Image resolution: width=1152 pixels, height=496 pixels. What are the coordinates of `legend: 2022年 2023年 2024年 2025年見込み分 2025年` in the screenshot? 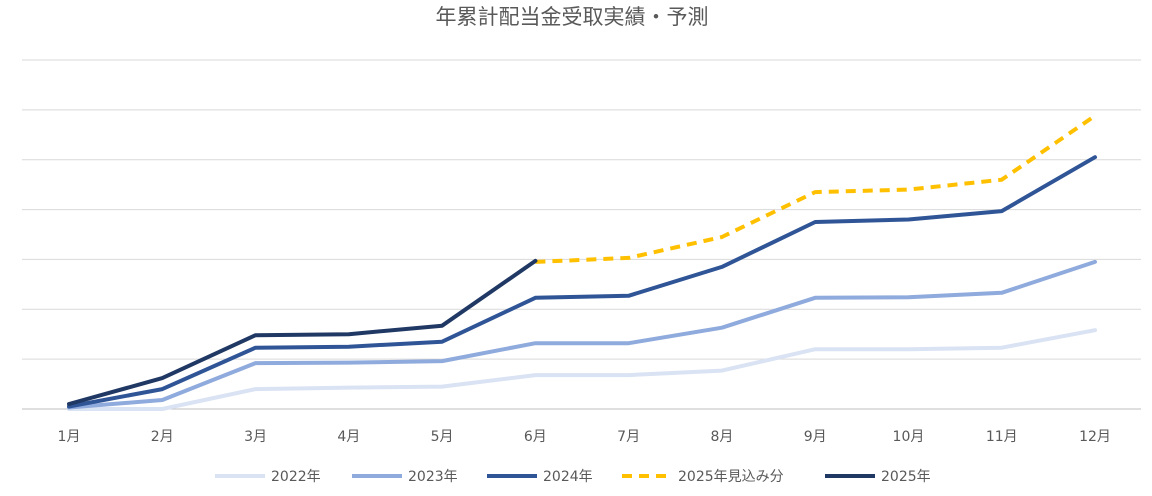 It's located at (573, 477).